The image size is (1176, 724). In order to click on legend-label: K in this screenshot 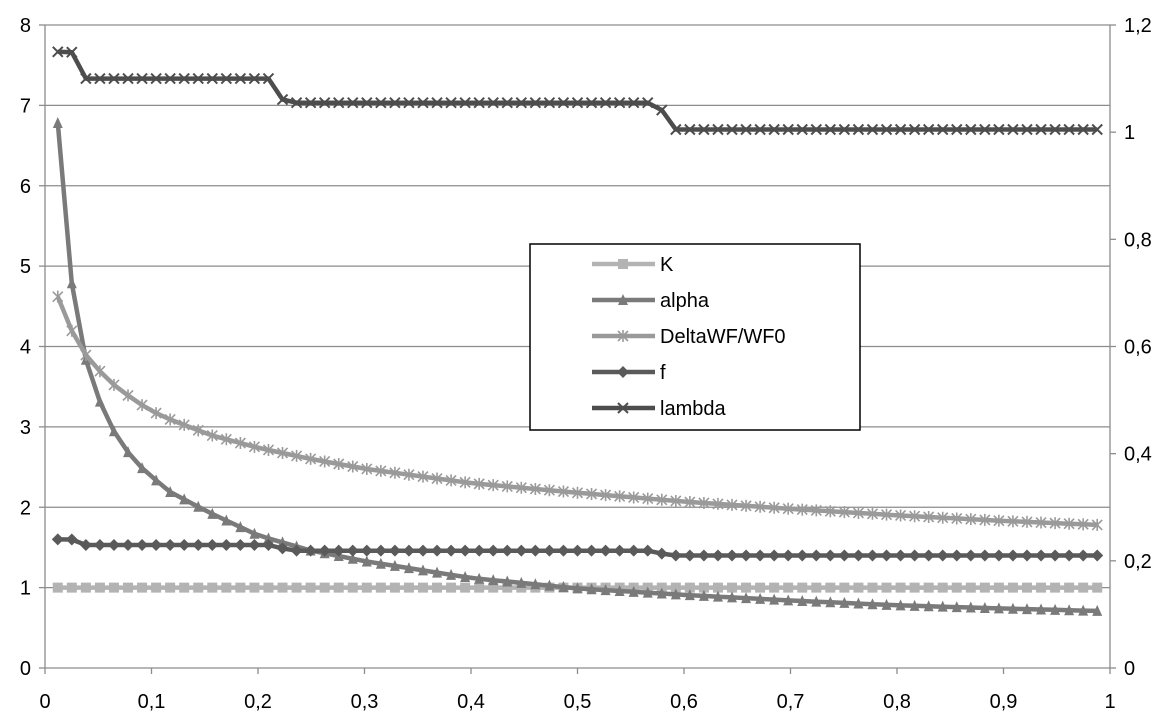, I will do `click(667, 265)`.